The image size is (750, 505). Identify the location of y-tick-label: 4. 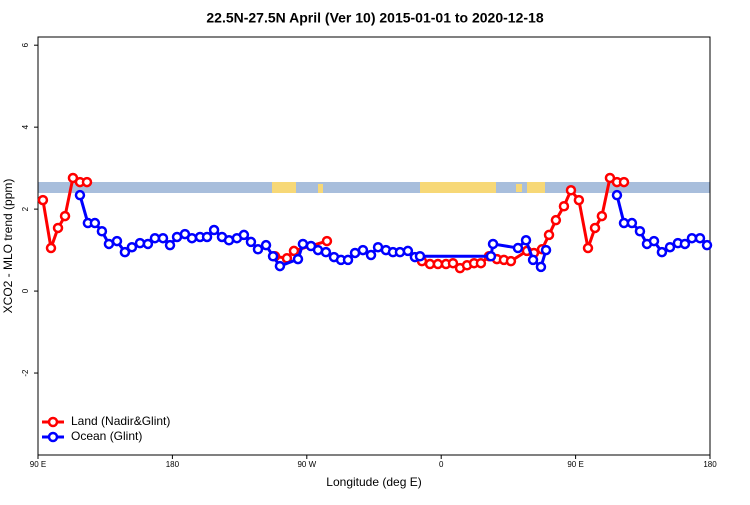
(25, 126).